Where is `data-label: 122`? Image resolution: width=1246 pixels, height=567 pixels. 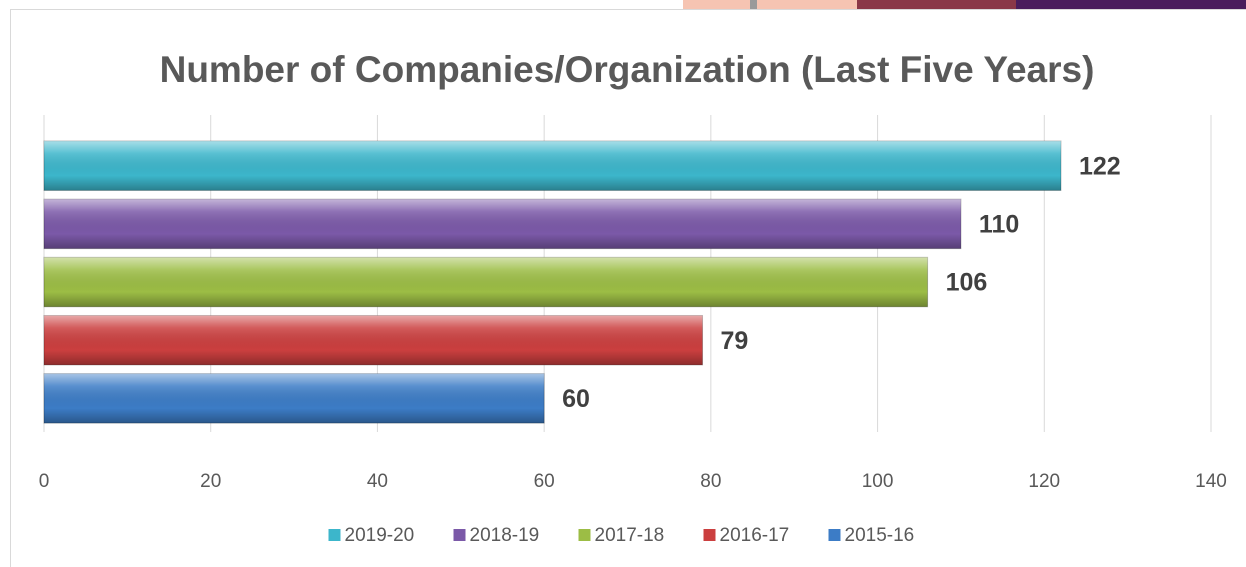
data-label: 122 is located at coordinates (1100, 166).